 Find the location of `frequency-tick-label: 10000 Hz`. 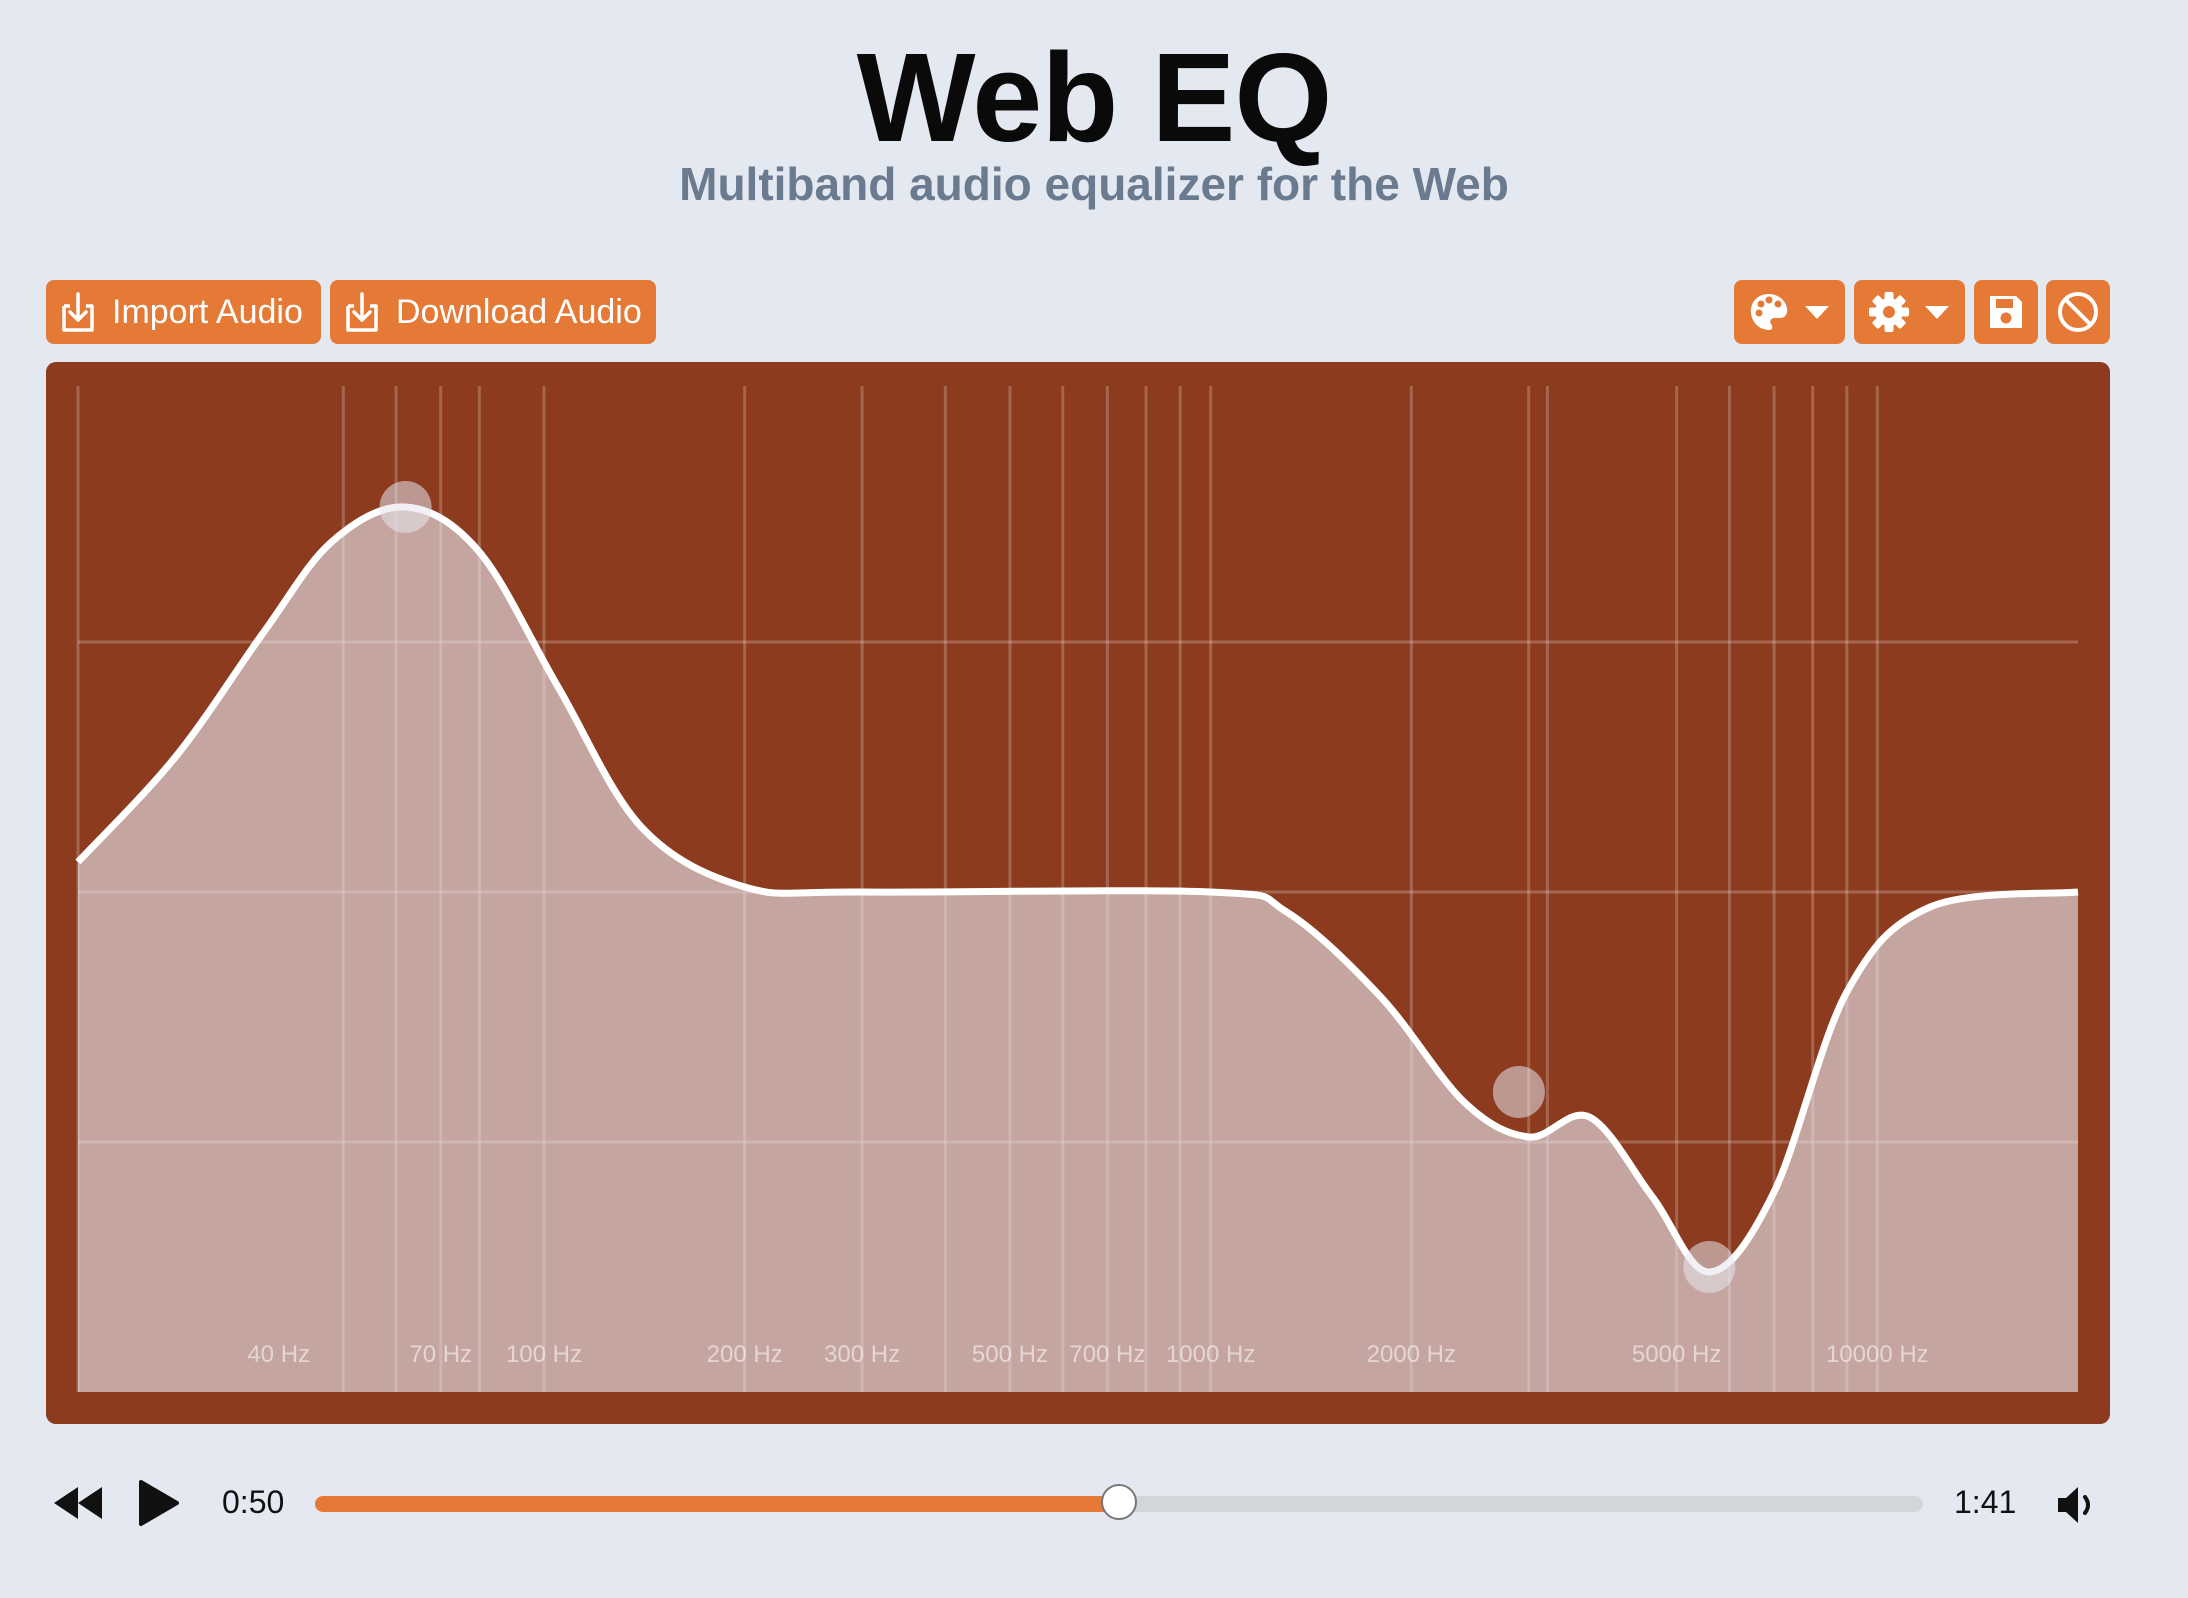

frequency-tick-label: 10000 Hz is located at coordinates (1877, 1354).